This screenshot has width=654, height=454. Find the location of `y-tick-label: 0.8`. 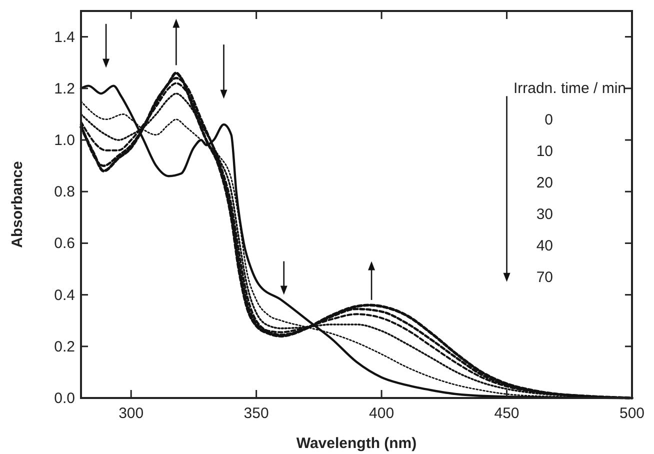

y-tick-label: 0.8 is located at coordinates (64, 192).